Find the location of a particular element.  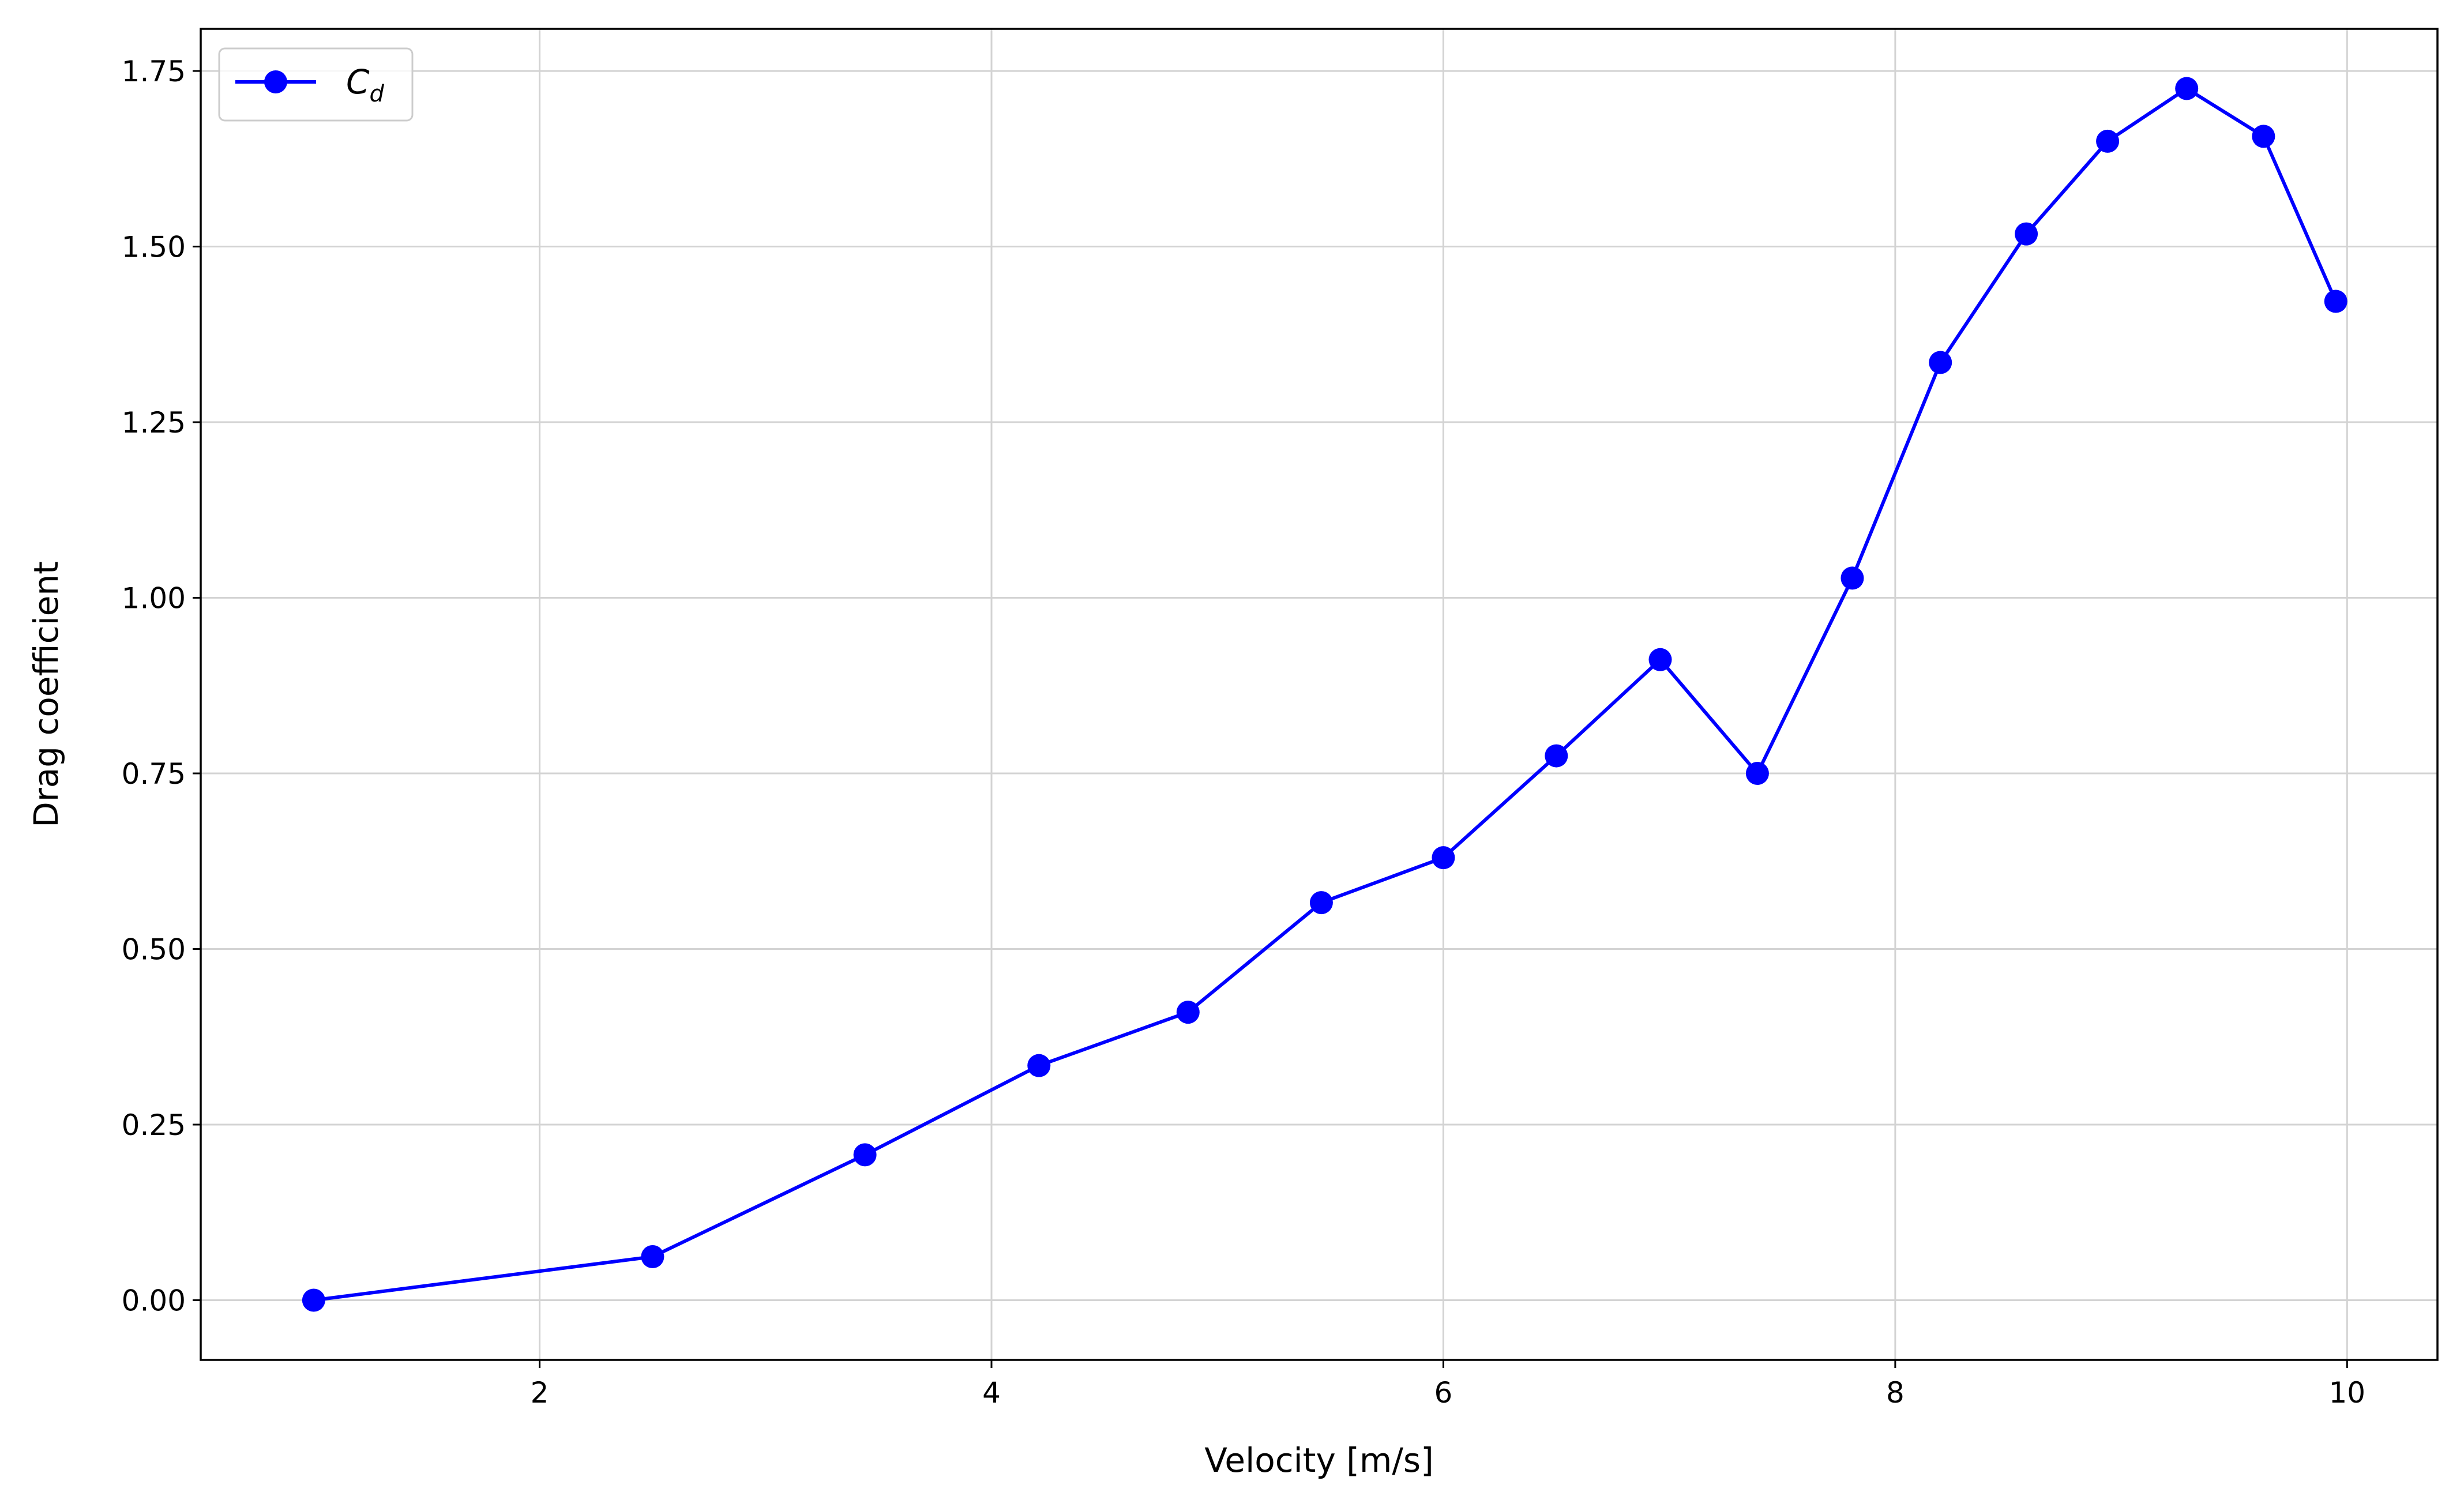

y-tick-label: 1.50 is located at coordinates (154, 247).